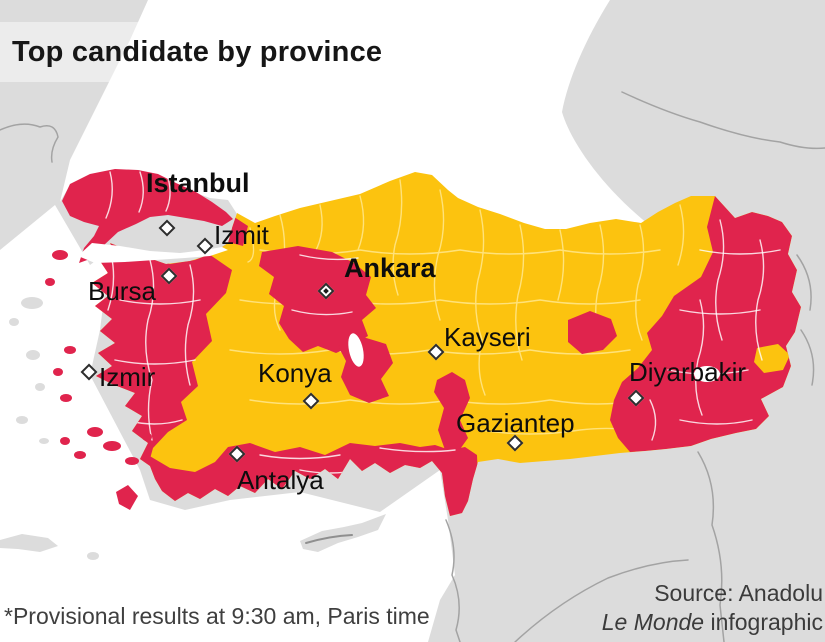 The width and height of the screenshot is (825, 642). I want to click on source-publication: Le Monde, so click(653, 622).